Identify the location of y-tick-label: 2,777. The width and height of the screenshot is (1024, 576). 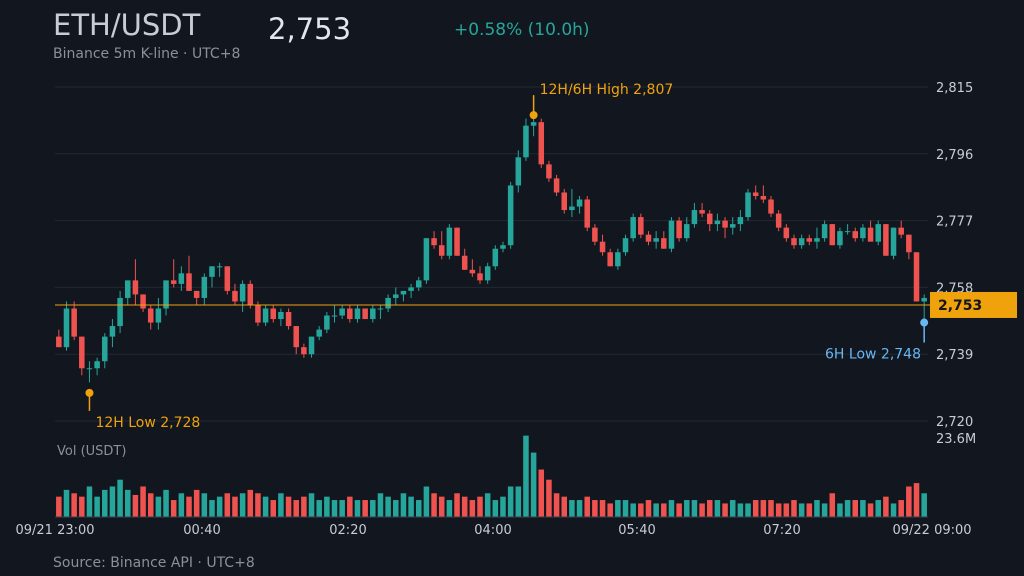
(954, 222).